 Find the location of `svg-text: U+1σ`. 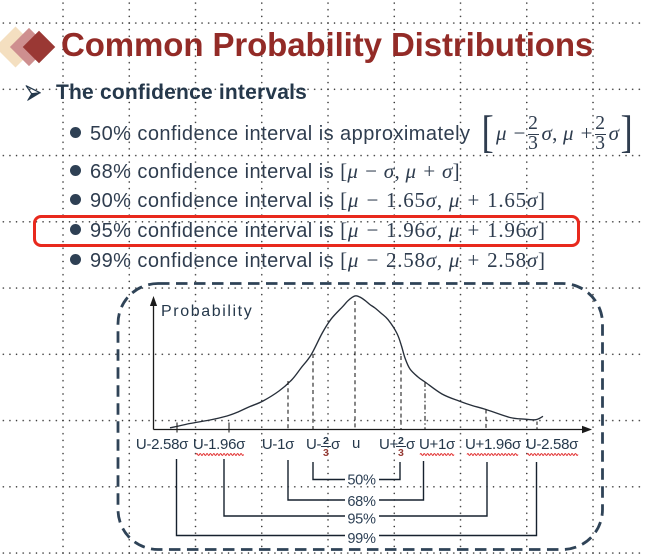

svg-text: U+1σ is located at coordinates (437, 444).